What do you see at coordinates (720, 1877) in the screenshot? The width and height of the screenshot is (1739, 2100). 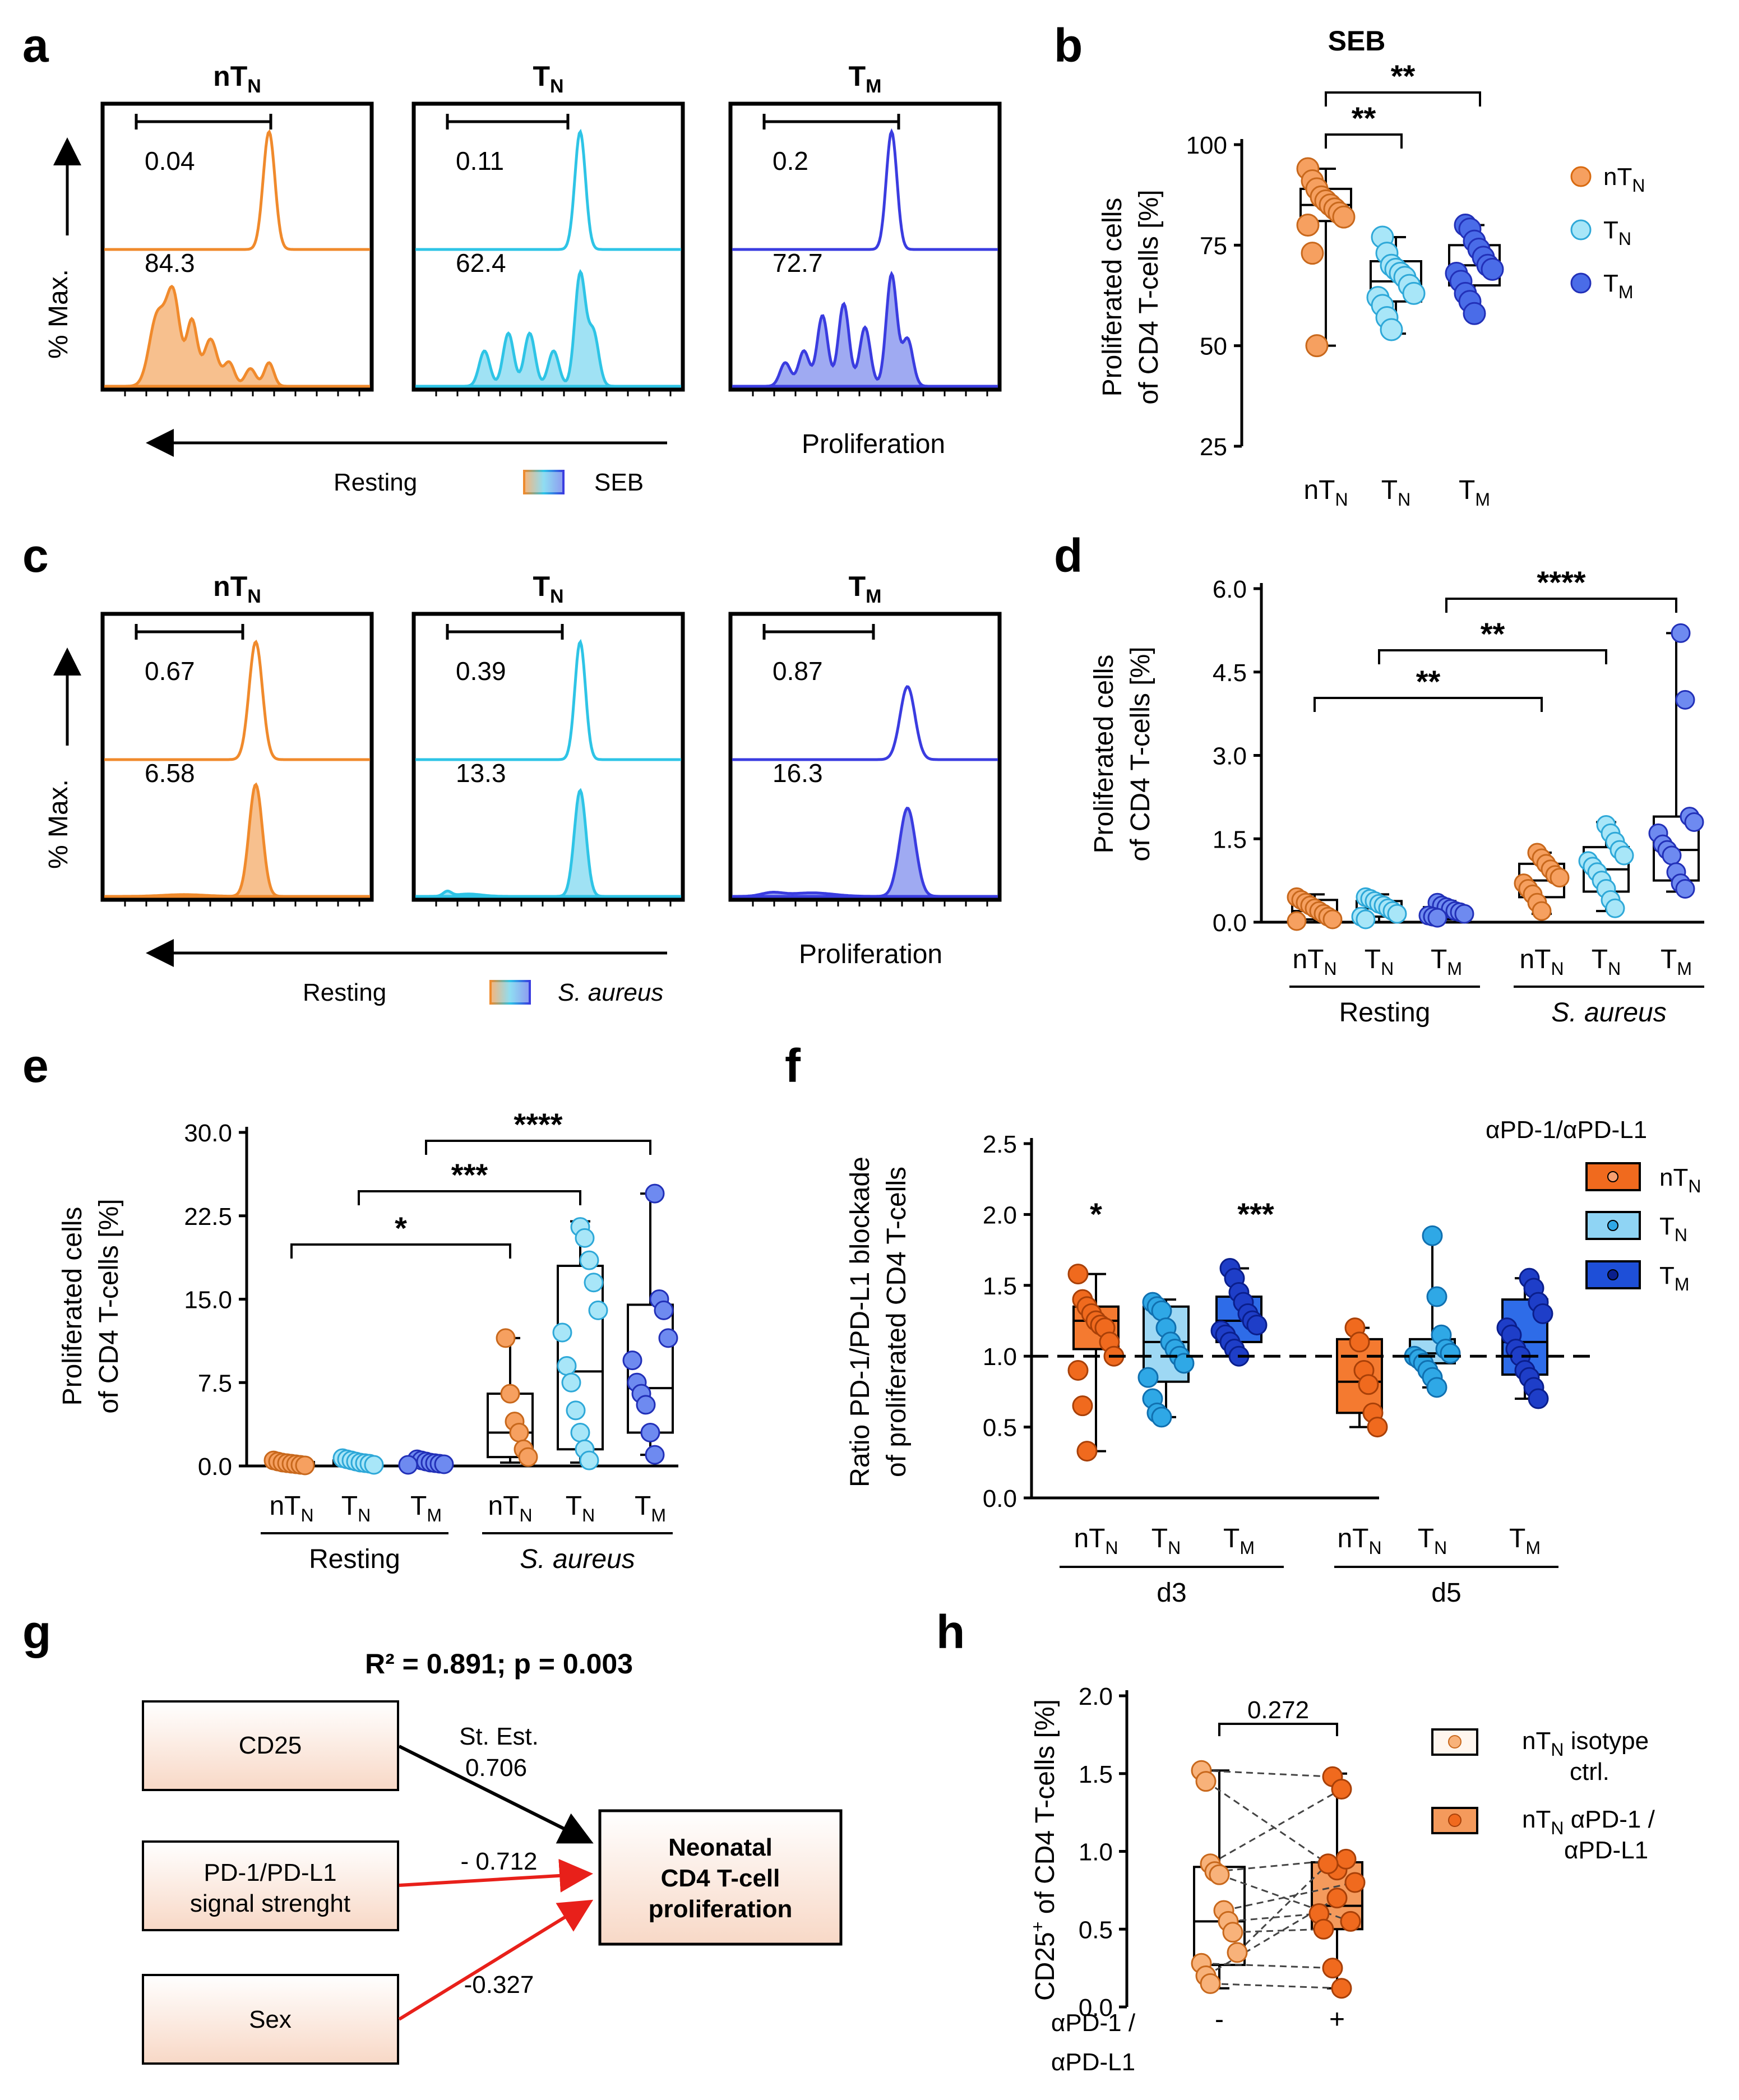 I see `g-box-target` at bounding box center [720, 1877].